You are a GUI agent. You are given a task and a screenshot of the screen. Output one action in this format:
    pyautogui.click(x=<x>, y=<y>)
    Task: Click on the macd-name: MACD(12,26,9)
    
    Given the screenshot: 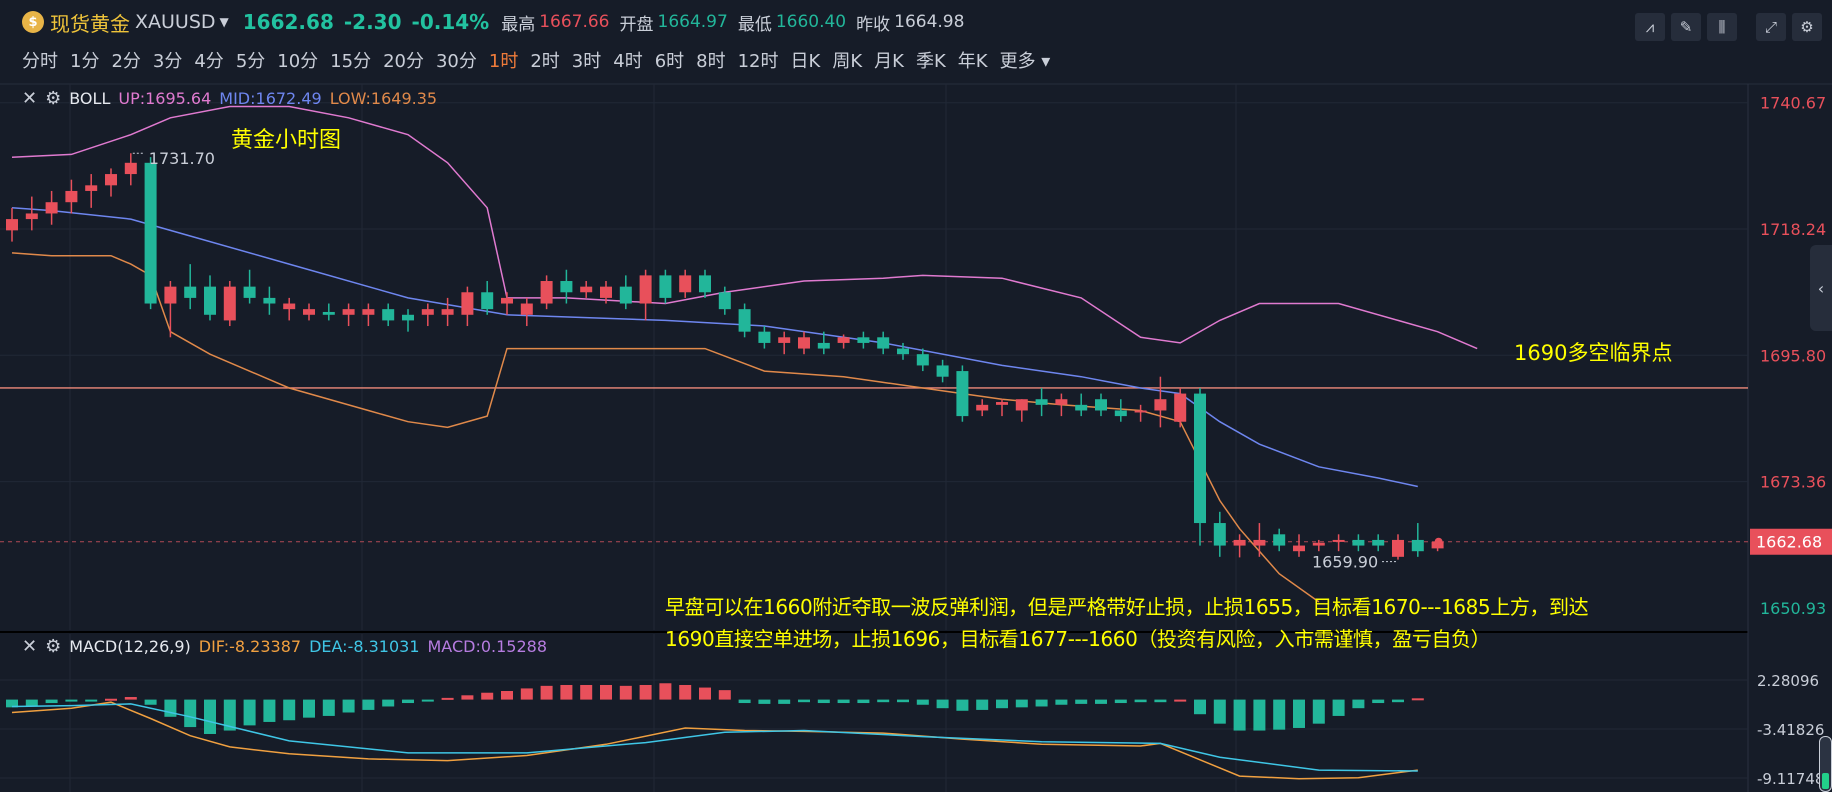 What is the action you would take?
    pyautogui.click(x=130, y=646)
    